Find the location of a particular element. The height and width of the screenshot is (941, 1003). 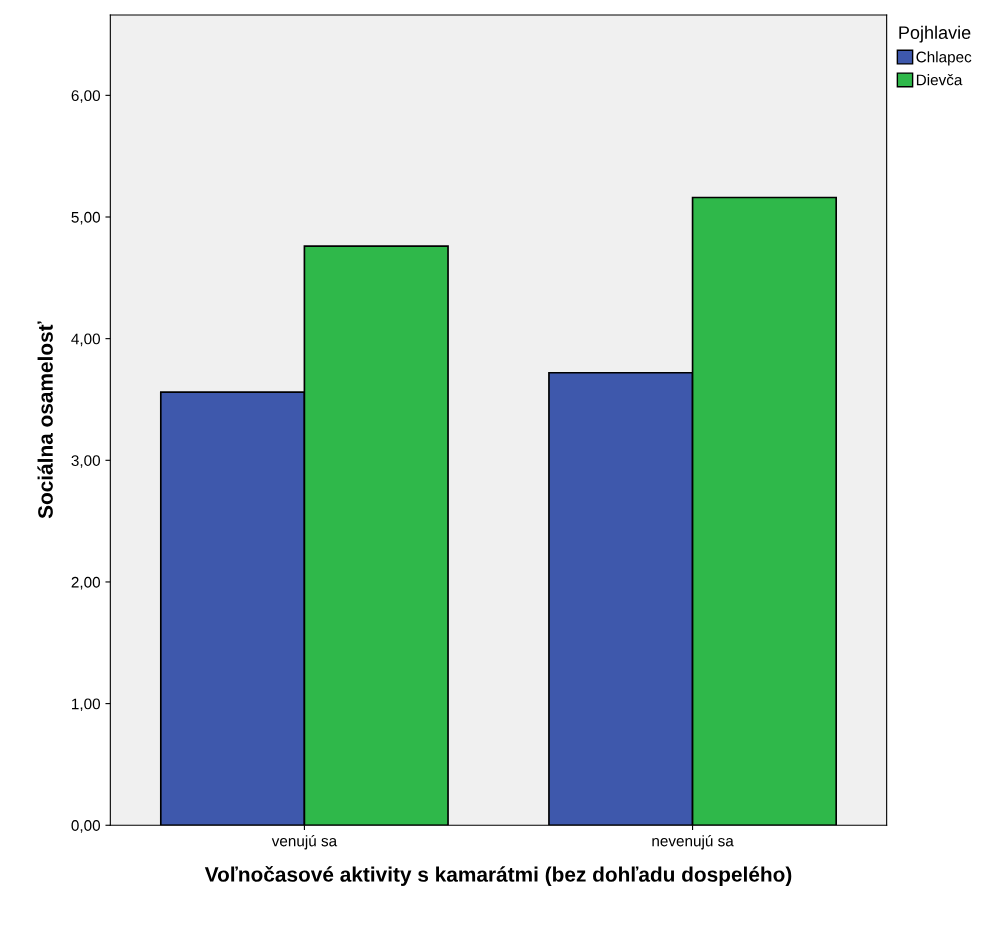

legend-label: Chlapec is located at coordinates (944, 58).